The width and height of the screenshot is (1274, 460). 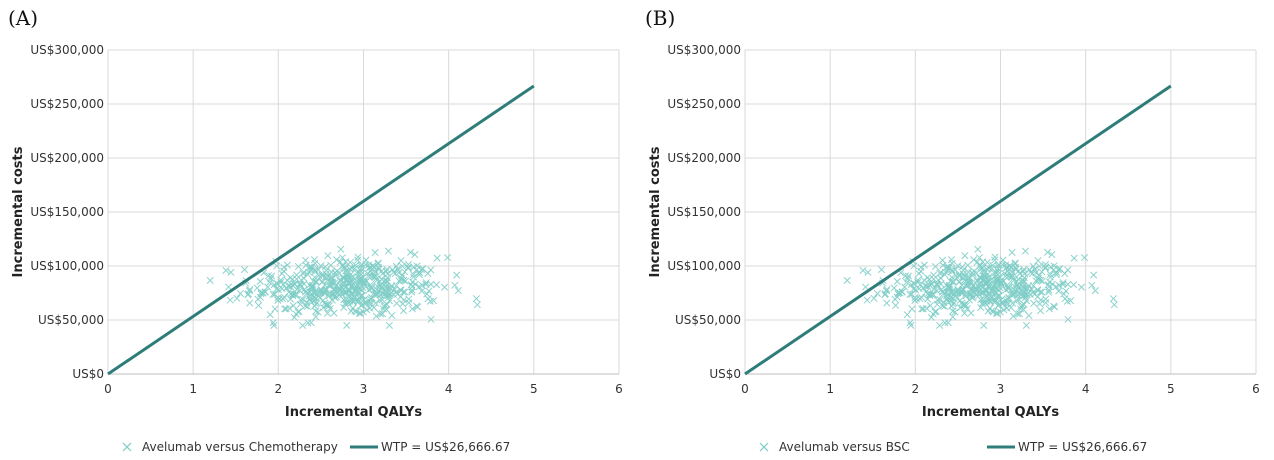 I want to click on y-tick-label: US$0, so click(x=88, y=374).